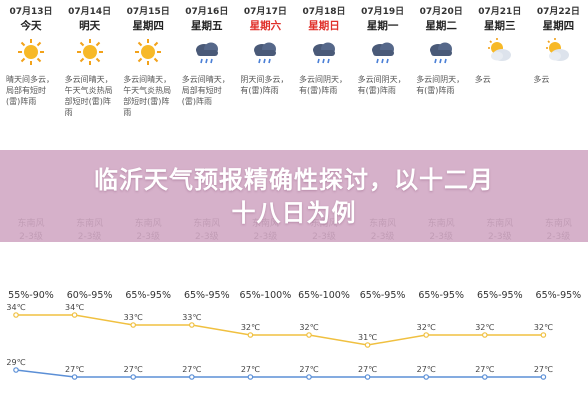  What do you see at coordinates (441, 12) in the screenshot?
I see `day-date: 07月20日` at bounding box center [441, 12].